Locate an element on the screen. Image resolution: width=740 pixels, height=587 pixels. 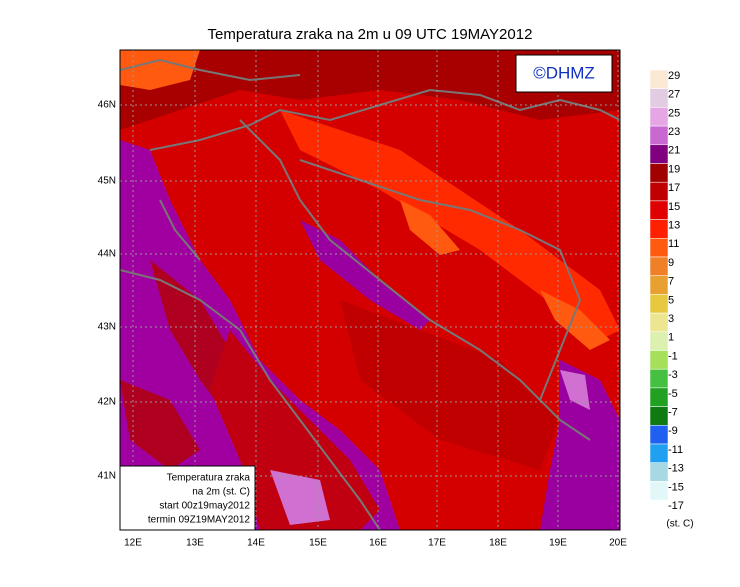
lat-label: 45N is located at coordinates (107, 181).